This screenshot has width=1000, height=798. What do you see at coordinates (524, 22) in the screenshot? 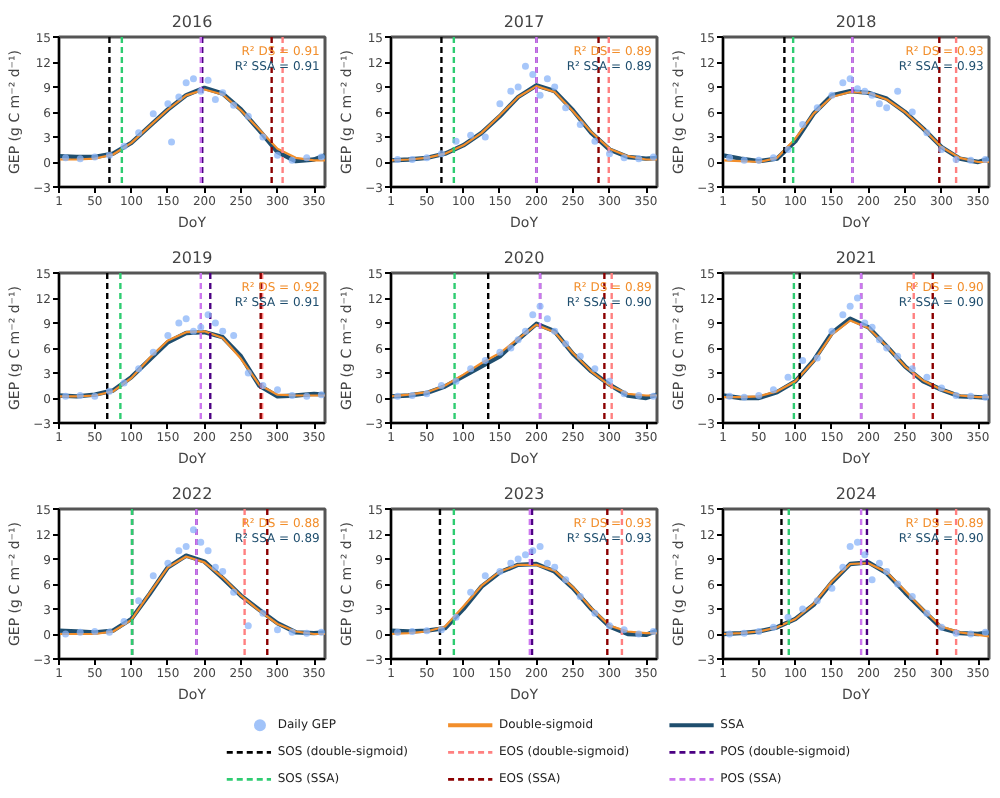
I see `chart-title: 2017` at bounding box center [524, 22].